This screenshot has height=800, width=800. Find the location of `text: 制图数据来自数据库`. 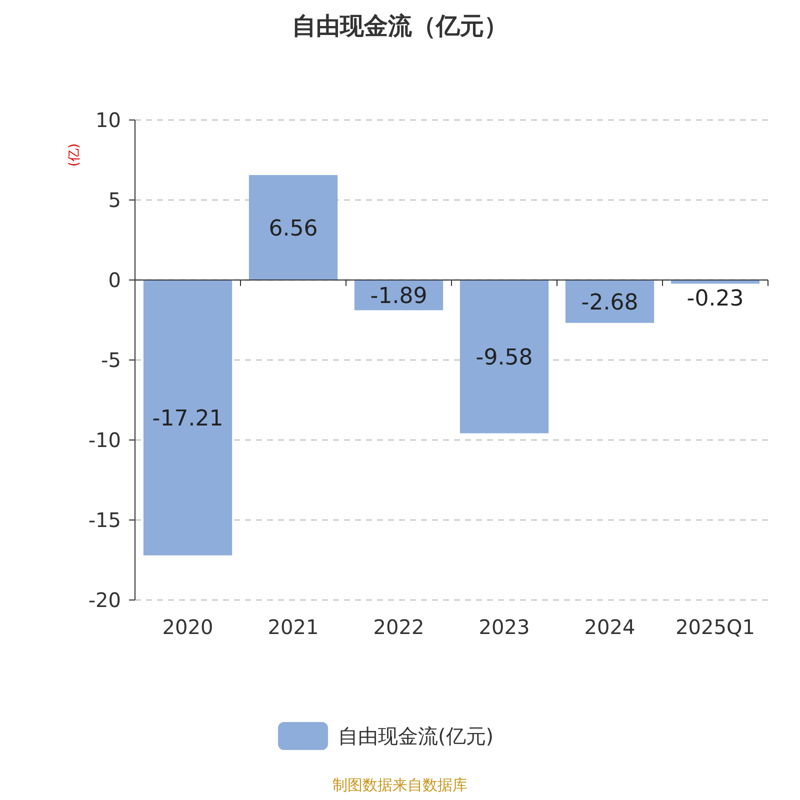

text: 制图数据来自数据库 is located at coordinates (400, 785).